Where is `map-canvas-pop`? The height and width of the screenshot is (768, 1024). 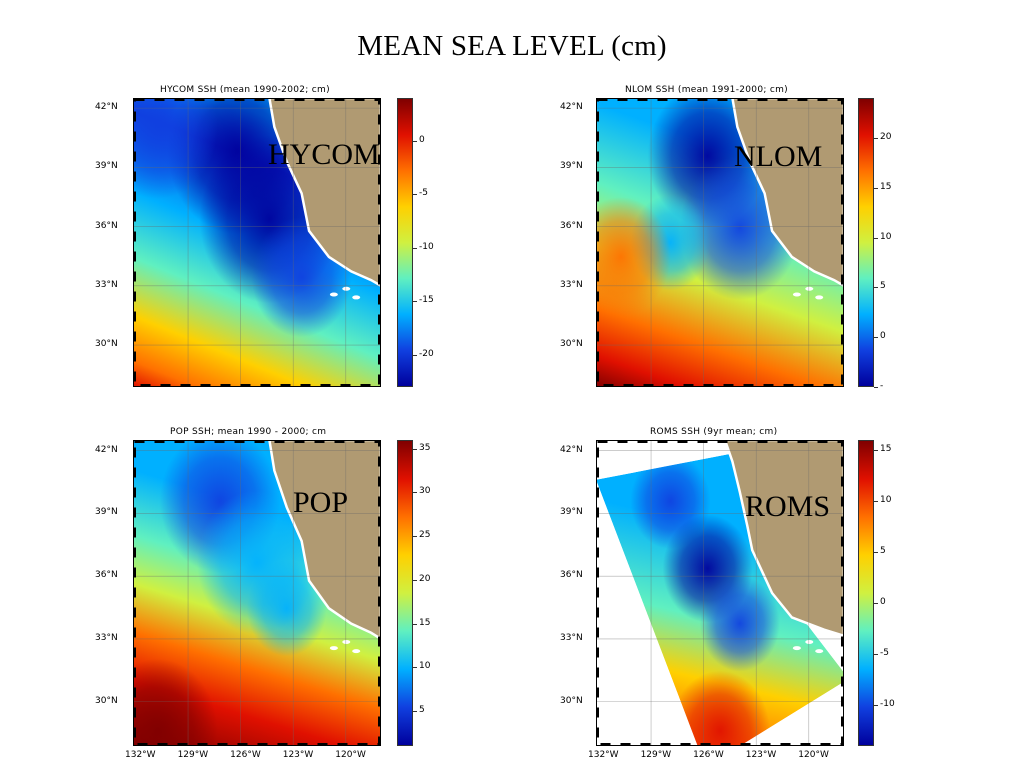 map-canvas-pop is located at coordinates (257, 593).